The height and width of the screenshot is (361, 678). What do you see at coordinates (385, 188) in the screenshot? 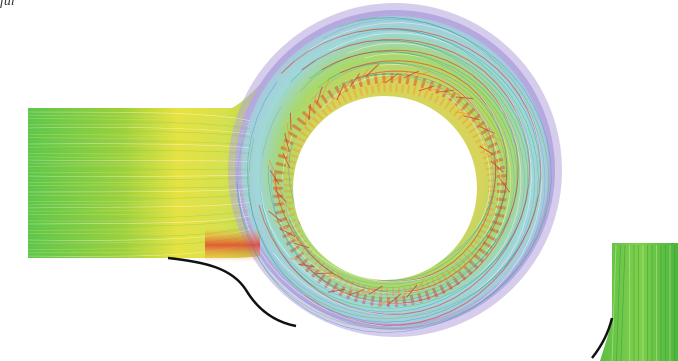
I see `central-hole` at bounding box center [385, 188].